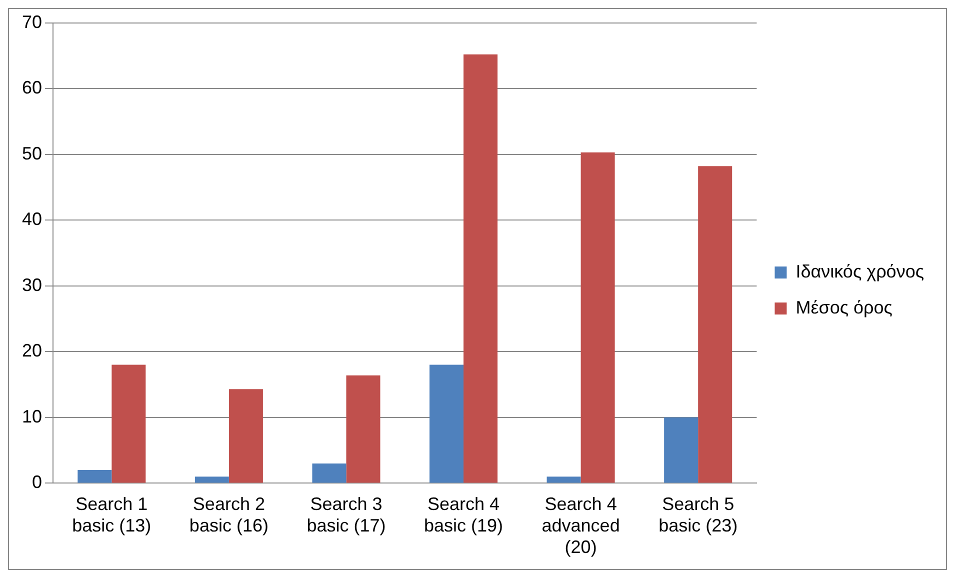 The width and height of the screenshot is (957, 580). I want to click on x-tick-label: Search 5 basic (23), so click(698, 515).